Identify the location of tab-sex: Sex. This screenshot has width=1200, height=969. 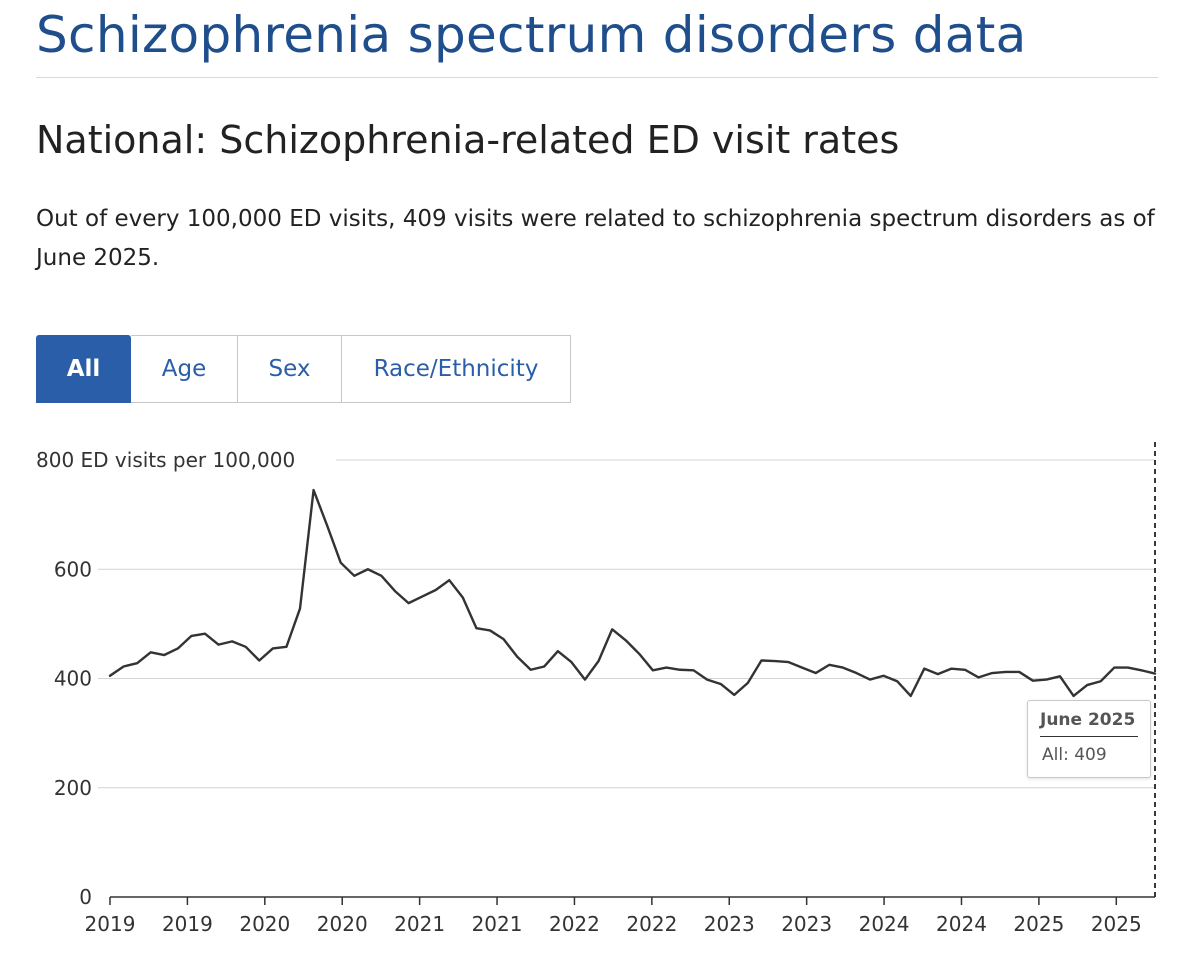
(290, 369).